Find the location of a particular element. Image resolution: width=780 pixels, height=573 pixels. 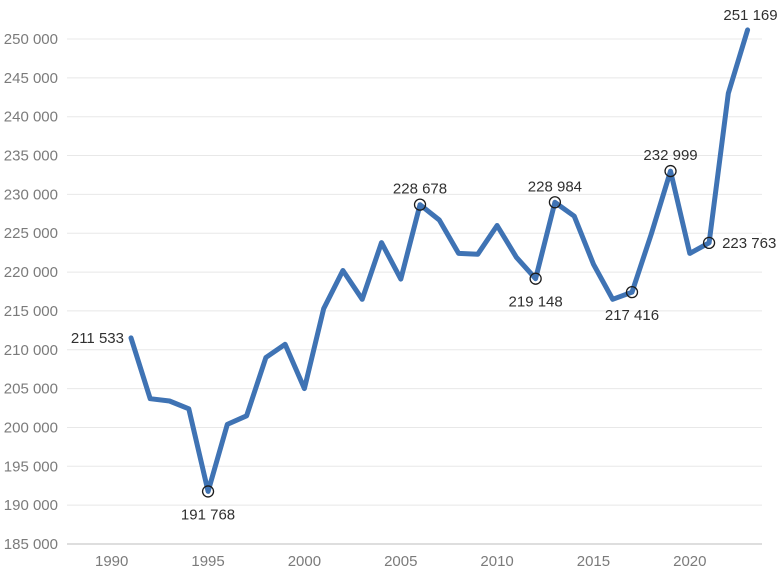

data-point-label: 228 984 is located at coordinates (555, 186).